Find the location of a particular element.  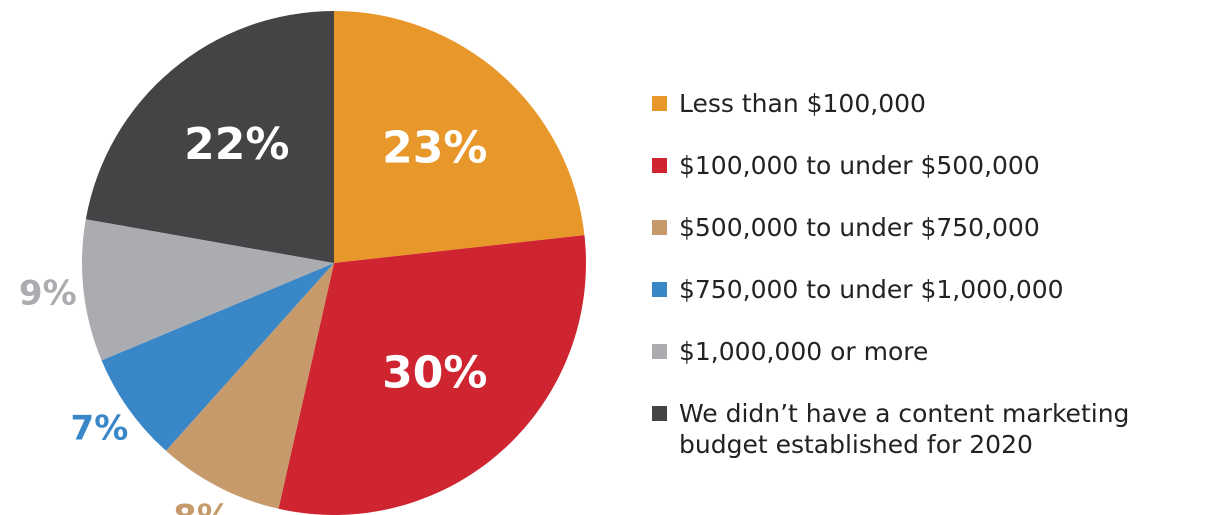

legend-label: $100,000 to under $500,000 is located at coordinates (859, 165).